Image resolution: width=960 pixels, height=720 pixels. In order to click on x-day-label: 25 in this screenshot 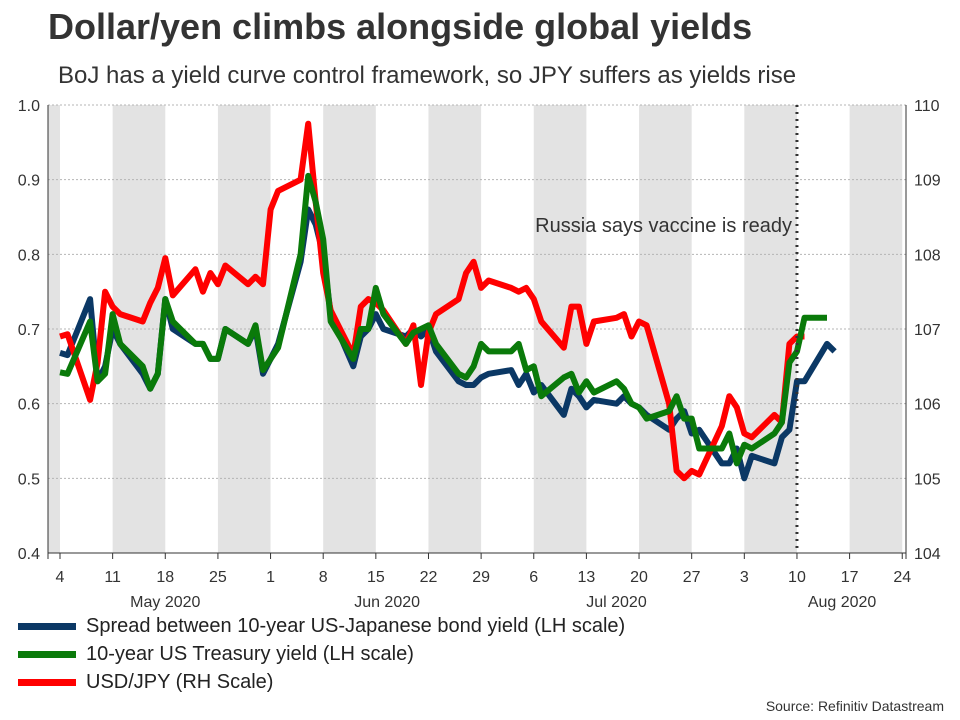, I will do `click(218, 577)`.